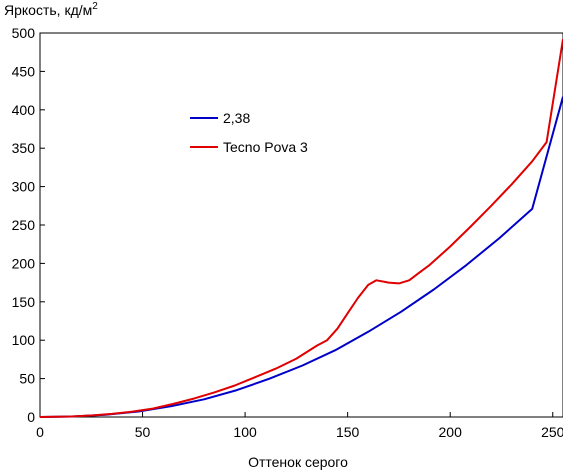  Describe the element at coordinates (143, 432) in the screenshot. I see `x-tick-label: 50` at that location.